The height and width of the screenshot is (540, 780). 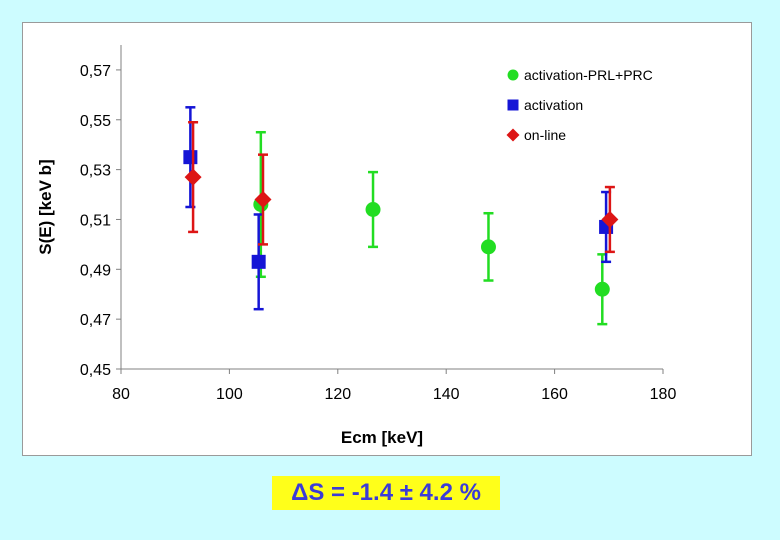 I want to click on y-tick-label: 0,53, so click(x=95, y=171).